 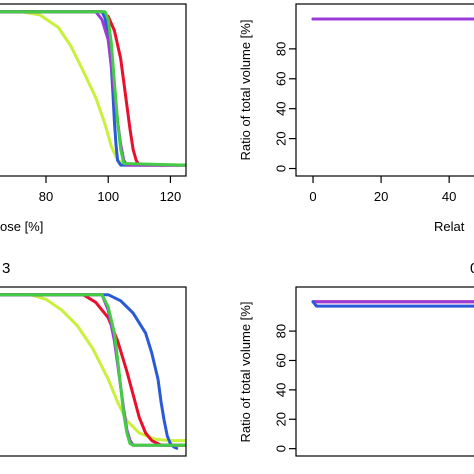 What do you see at coordinates (6, 268) in the screenshot?
I see `panel-title: 3` at bounding box center [6, 268].